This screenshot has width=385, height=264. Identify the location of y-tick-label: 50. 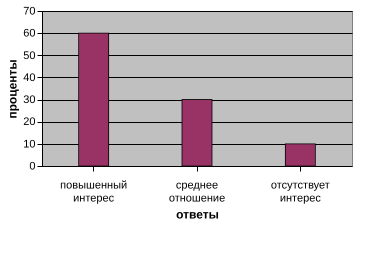
(29, 56).